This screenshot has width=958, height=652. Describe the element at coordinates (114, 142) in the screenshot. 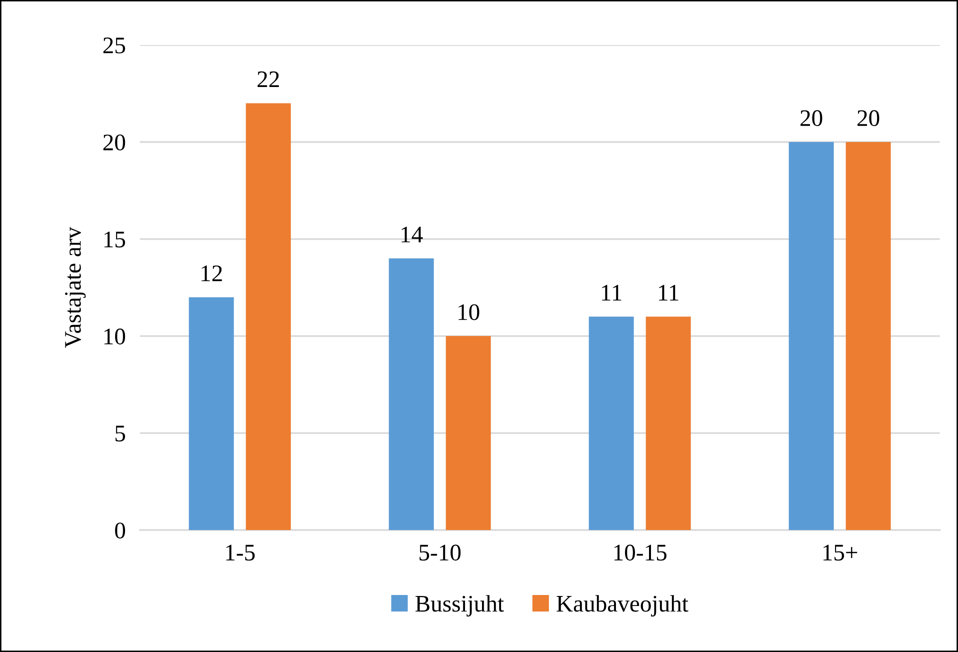

I see `y-tick-label: 20` at that location.